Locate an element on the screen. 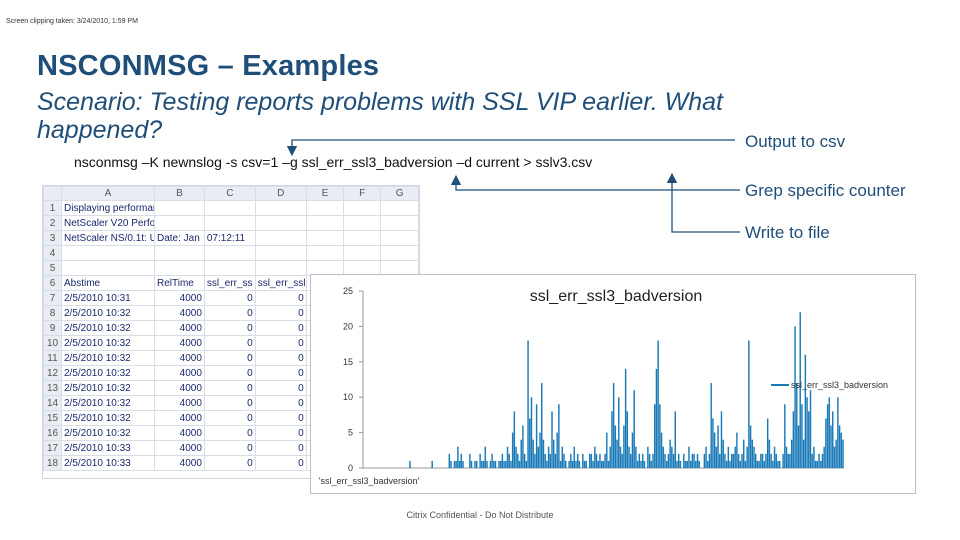  table-cell: Date: Jan is located at coordinates (179, 238).